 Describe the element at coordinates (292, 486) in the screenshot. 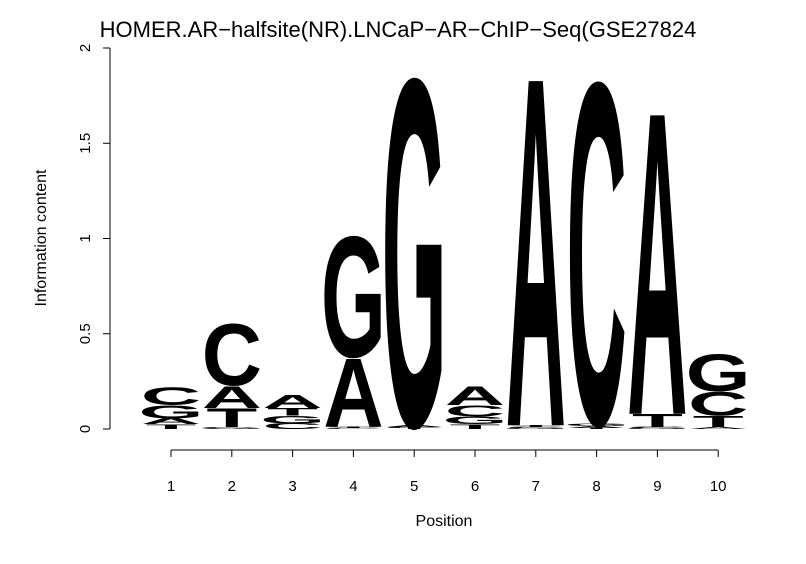

I see `x-tick-label: 3` at that location.